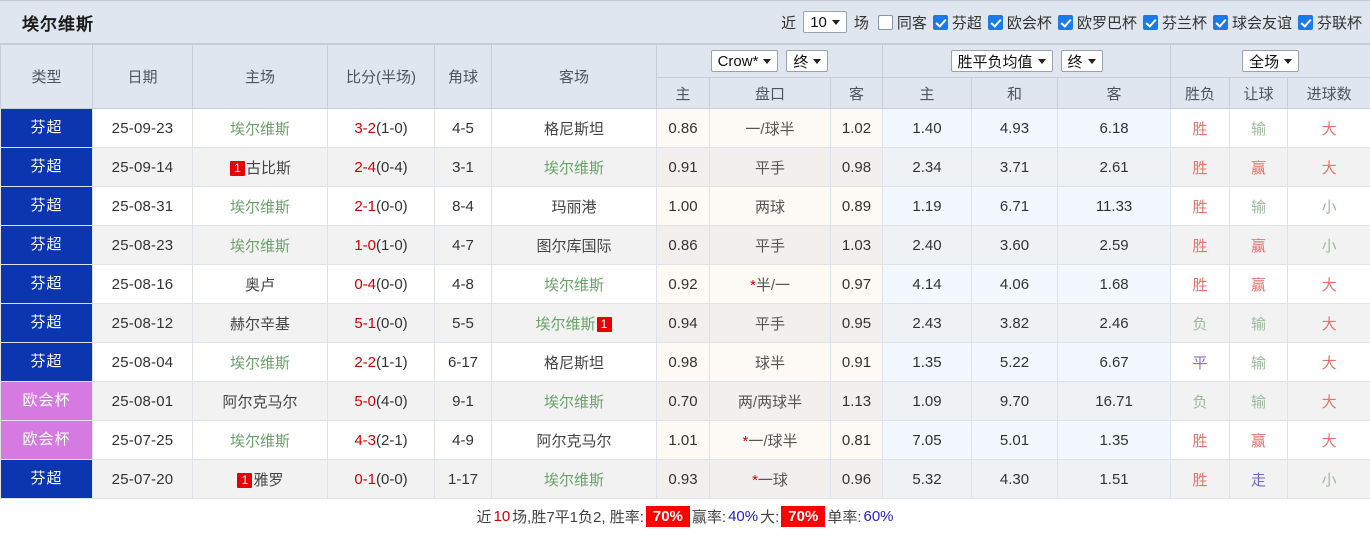  I want to click on handicap-home-odds: 0.70, so click(683, 401).